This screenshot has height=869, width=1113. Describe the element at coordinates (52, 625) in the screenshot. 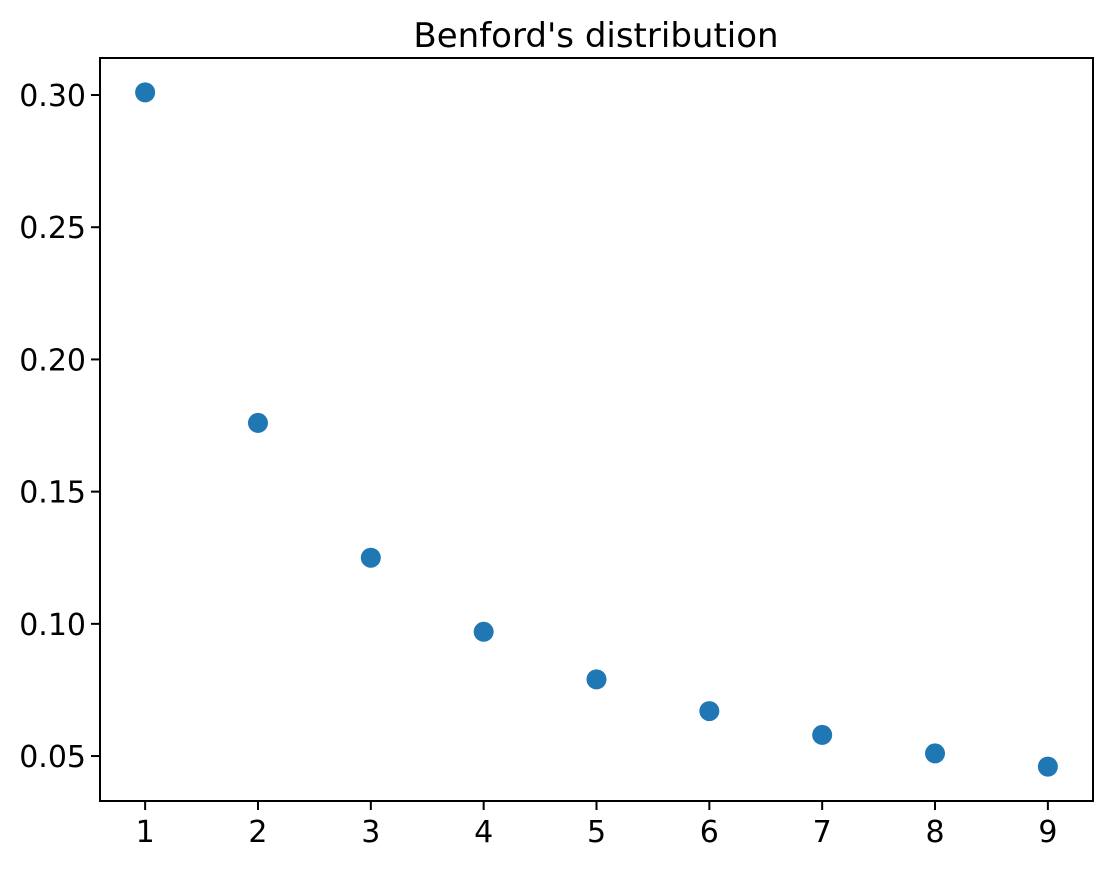

I see `y-tick-label: 0.10` at that location.